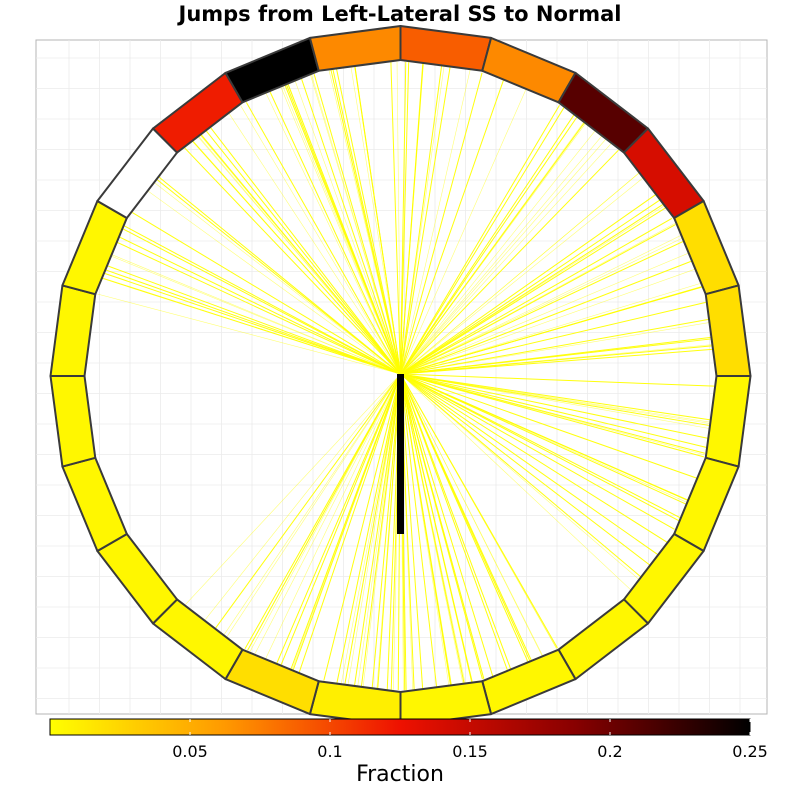 This screenshot has width=800, height=800. Describe the element at coordinates (400, 727) in the screenshot. I see `colorbar-bar` at that location.